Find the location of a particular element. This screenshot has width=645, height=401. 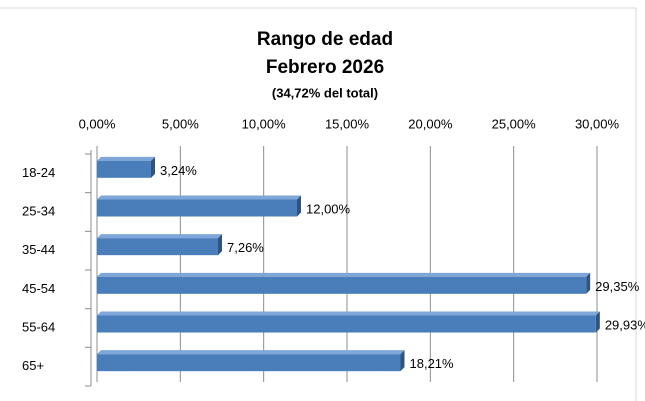

value-label: 12,00% is located at coordinates (328, 208).